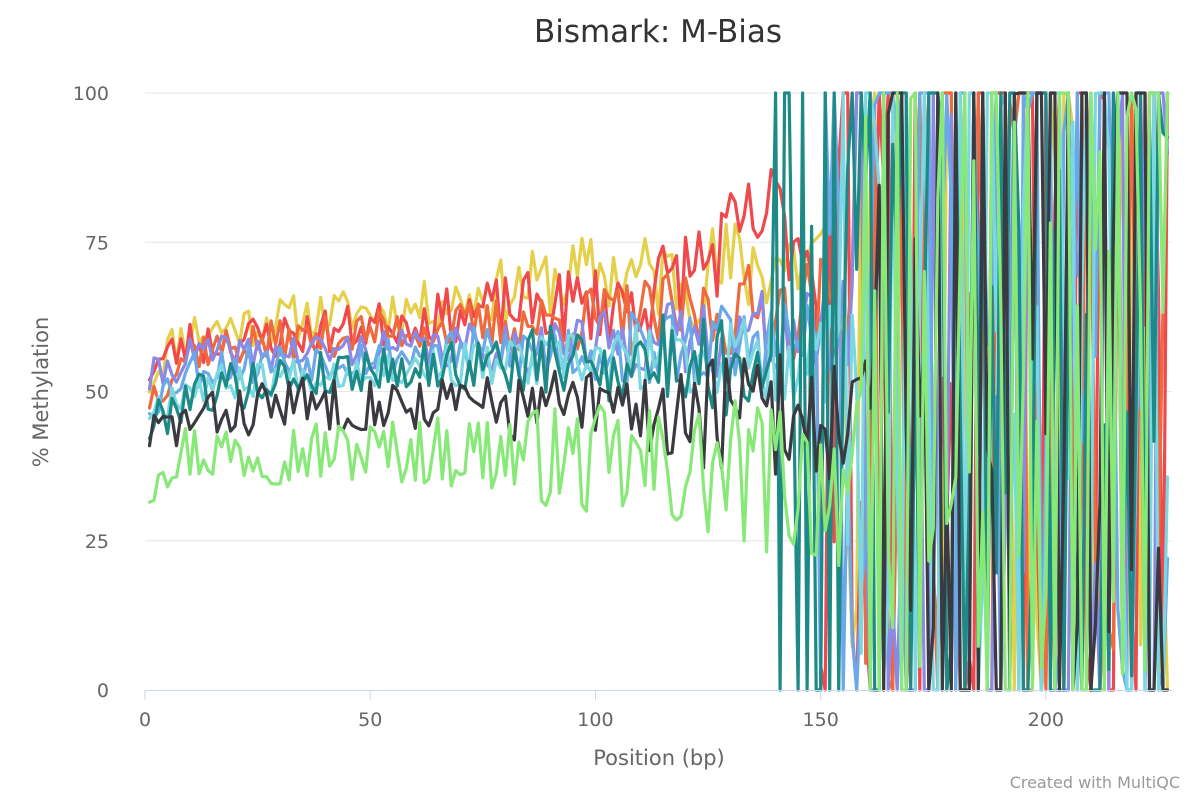 This screenshot has height=800, width=1200. What do you see at coordinates (97, 542) in the screenshot?
I see `y-tick-label-25: 25` at bounding box center [97, 542].